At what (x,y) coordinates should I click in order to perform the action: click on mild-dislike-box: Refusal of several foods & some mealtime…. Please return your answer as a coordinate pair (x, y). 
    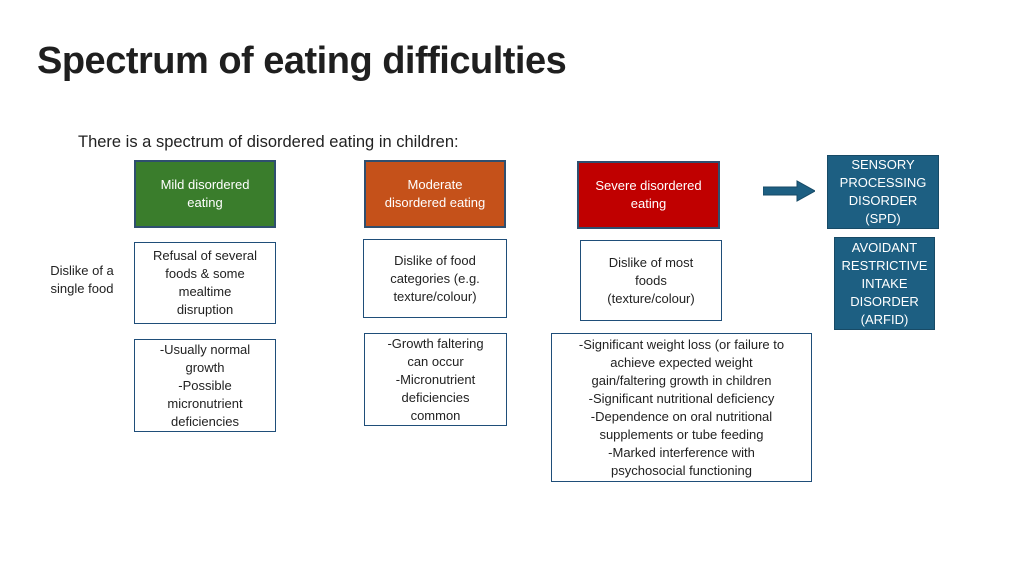
    Looking at the image, I should click on (205, 283).